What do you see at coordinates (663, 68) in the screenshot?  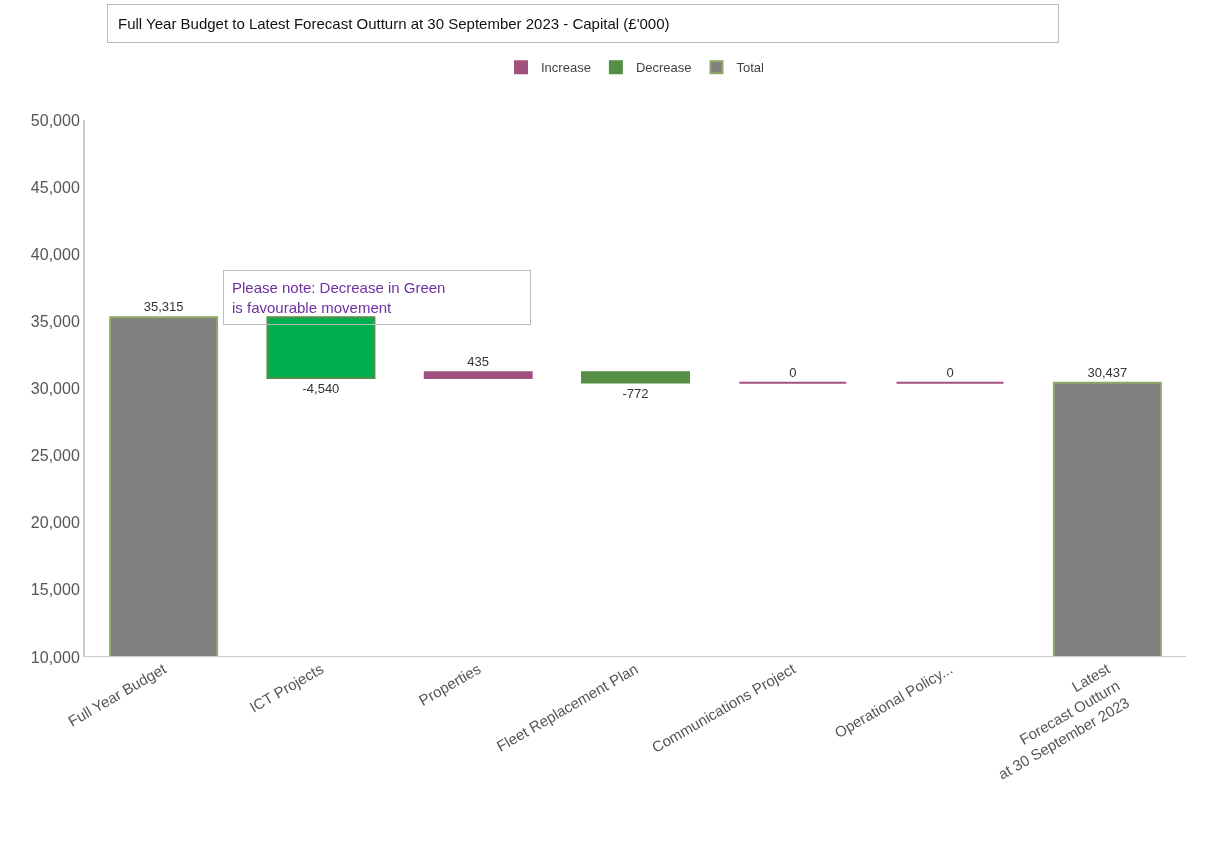 I see `legend-label: Decrease` at bounding box center [663, 68].